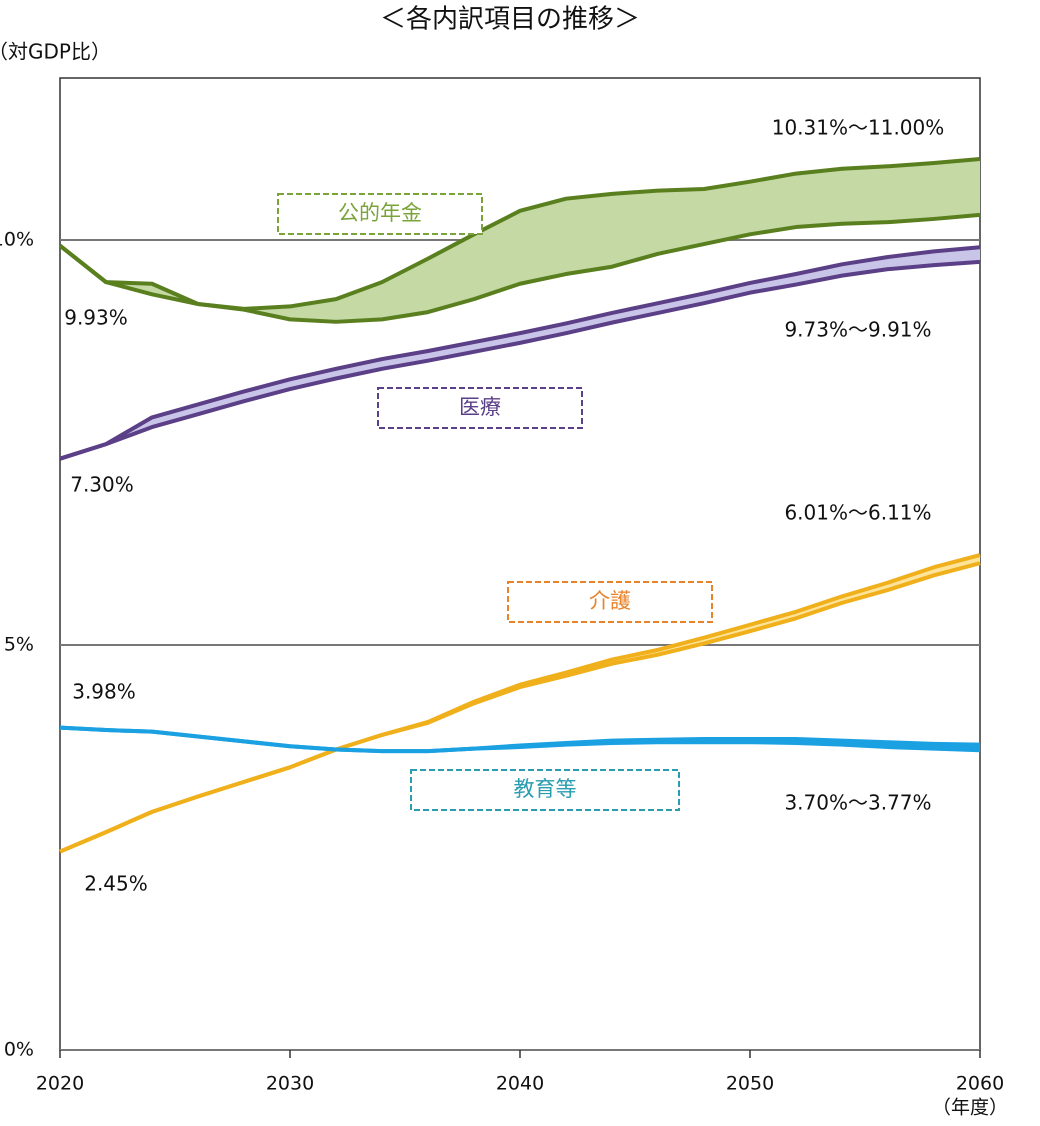  Describe the element at coordinates (857, 803) in the screenshot. I see `end-value-label: 3.70%～3.77%` at that location.